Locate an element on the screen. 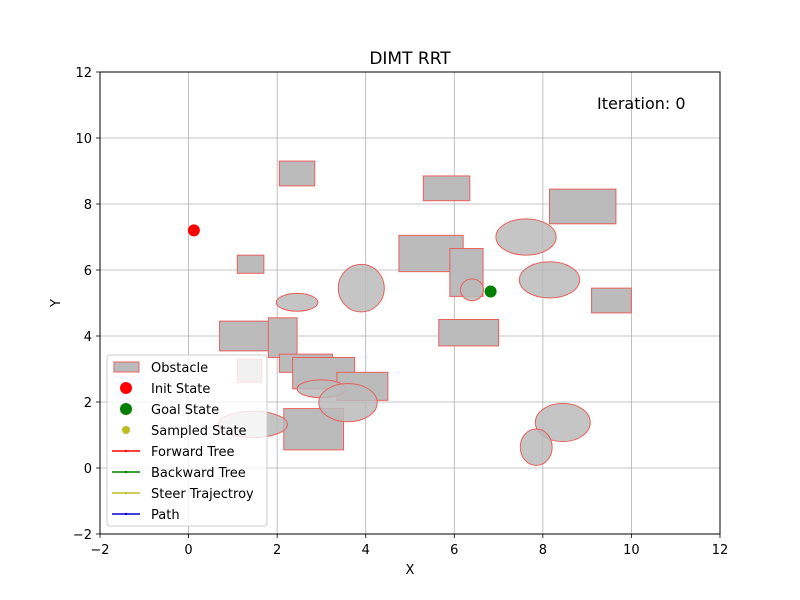 The image size is (800, 600). y-tick-label: 0 is located at coordinates (88, 469).